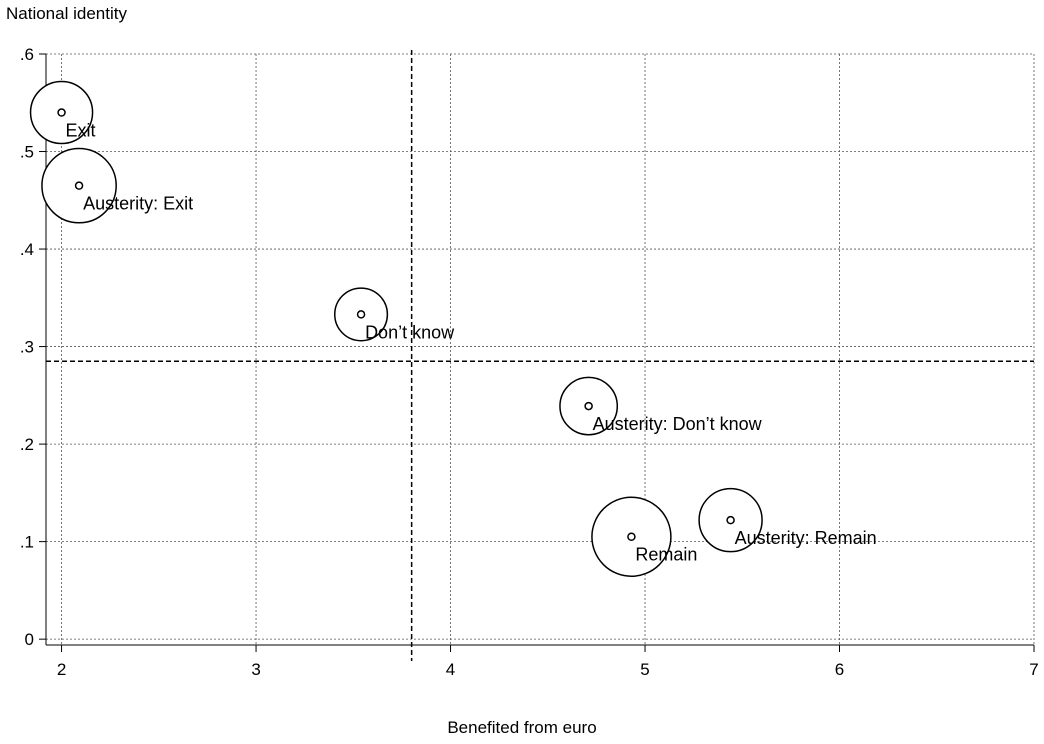 The height and width of the screenshot is (744, 1044). What do you see at coordinates (61, 669) in the screenshot?
I see `x-tick-label: 2` at bounding box center [61, 669].